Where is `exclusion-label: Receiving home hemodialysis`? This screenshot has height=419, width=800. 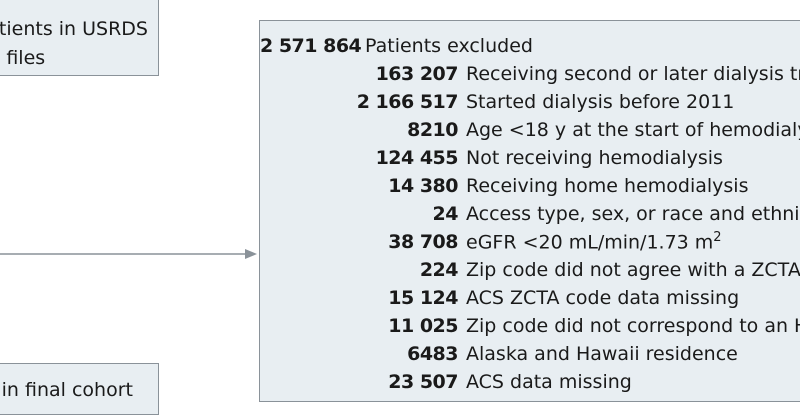
exclusion-label: Receiving home hemodialysis is located at coordinates (607, 186).